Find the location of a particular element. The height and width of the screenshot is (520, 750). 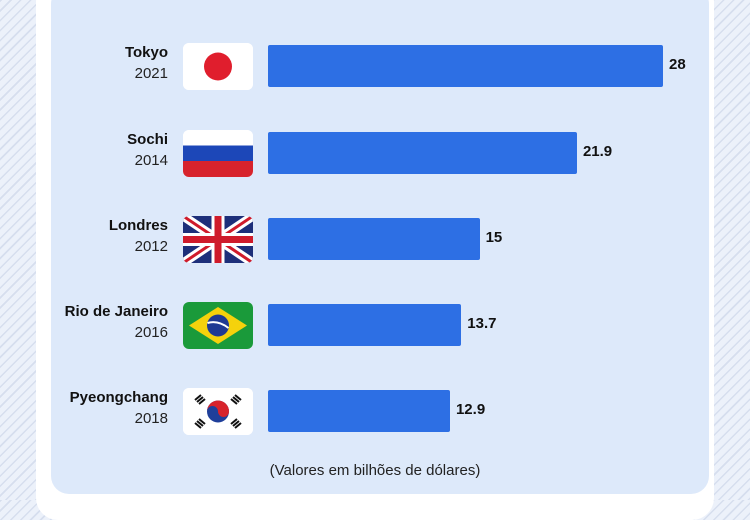

data-label: 28 is located at coordinates (677, 64).